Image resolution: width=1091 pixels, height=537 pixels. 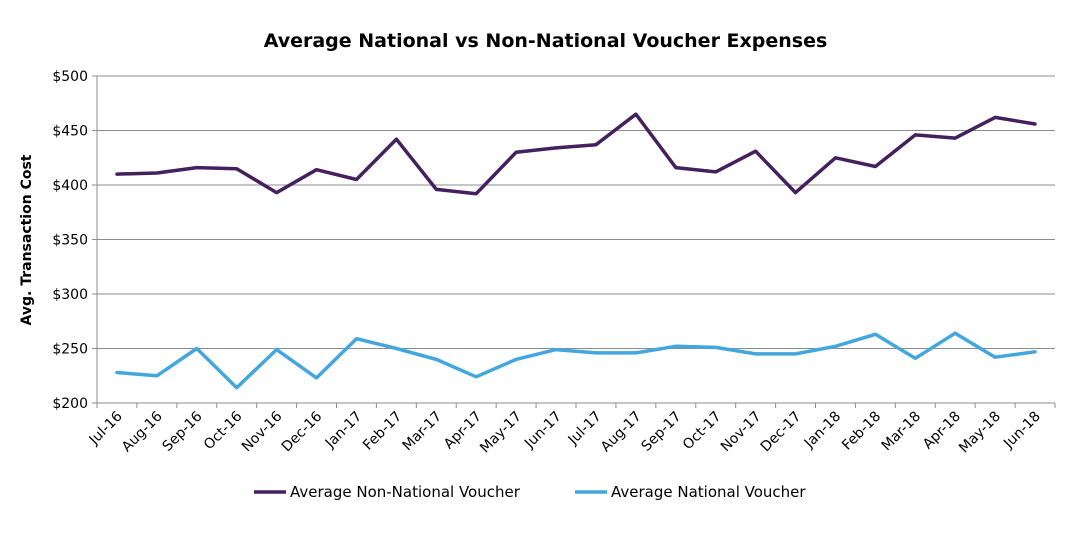 I want to click on x-tick-label: Nov-17, so click(x=741, y=432).